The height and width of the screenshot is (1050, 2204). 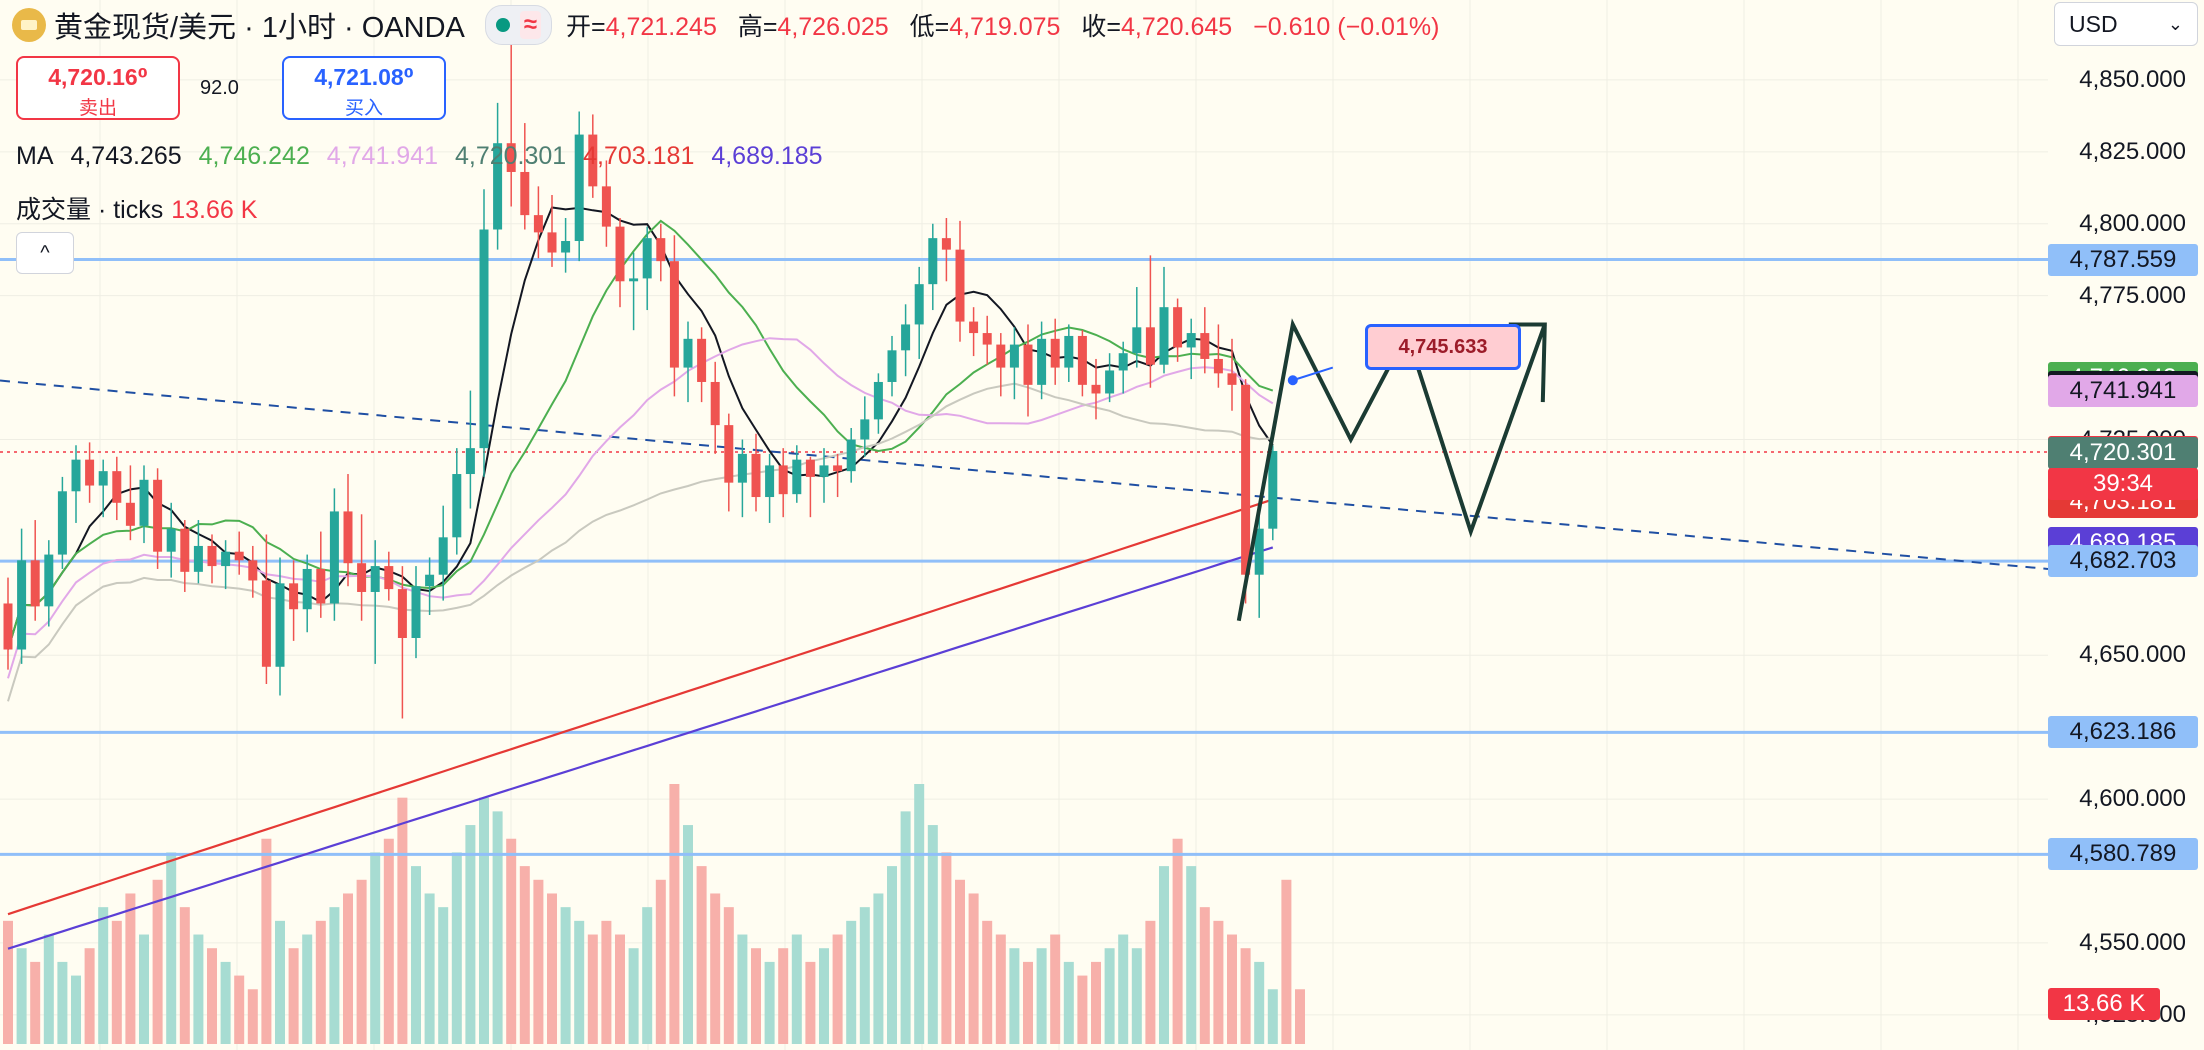 I want to click on volume-legend: 成交量 · ticks 13.66 K, so click(x=136, y=208).